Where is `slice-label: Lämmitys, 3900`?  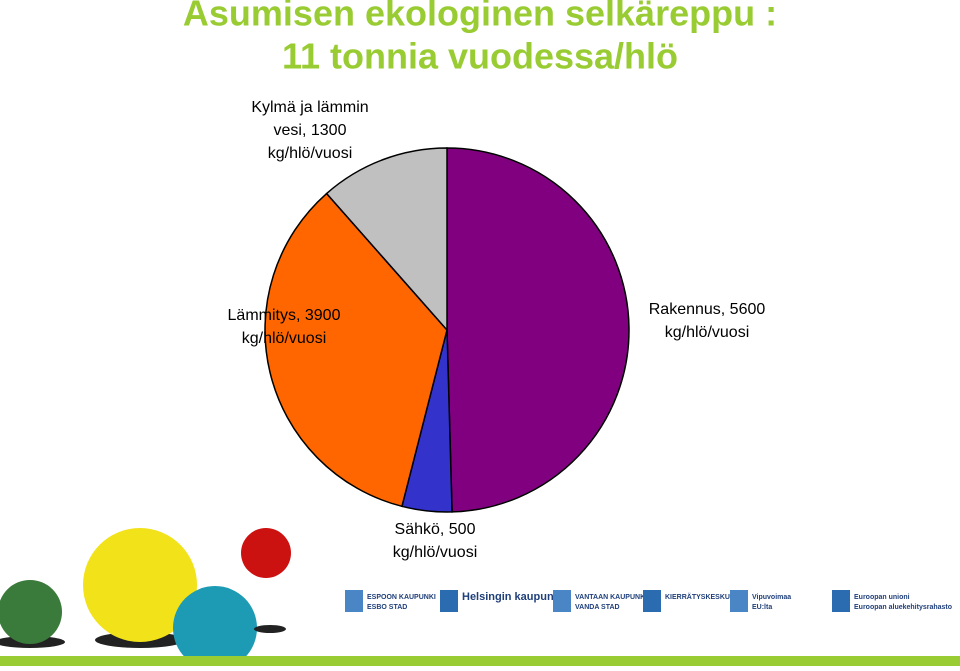 slice-label: Lämmitys, 3900 is located at coordinates (284, 315).